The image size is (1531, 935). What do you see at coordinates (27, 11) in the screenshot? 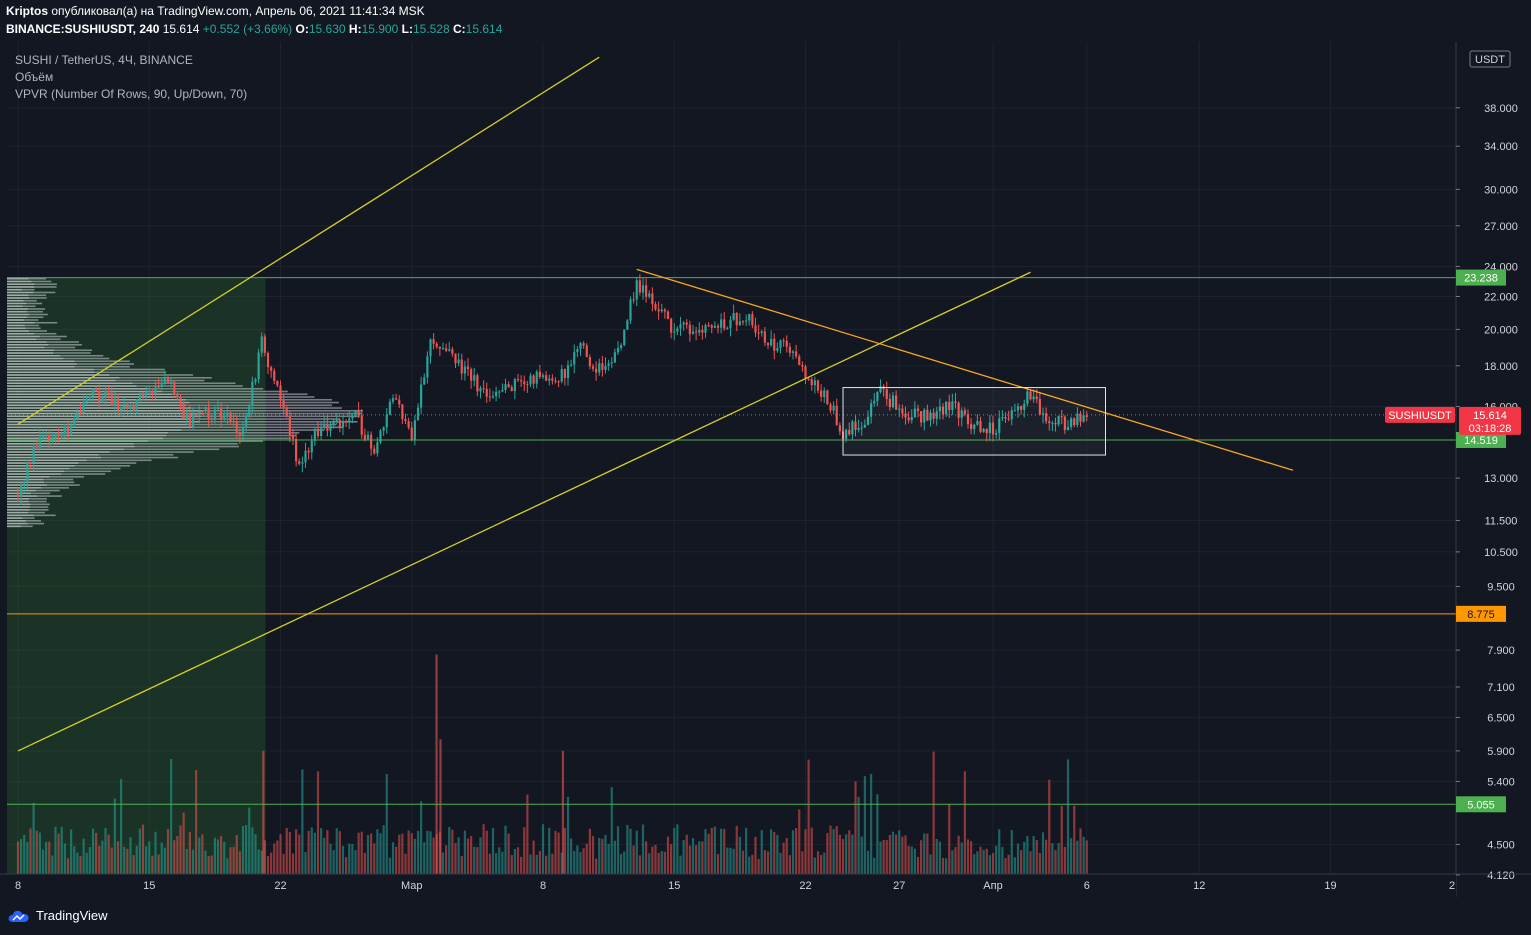
I see `author-name: Kriptos` at bounding box center [27, 11].